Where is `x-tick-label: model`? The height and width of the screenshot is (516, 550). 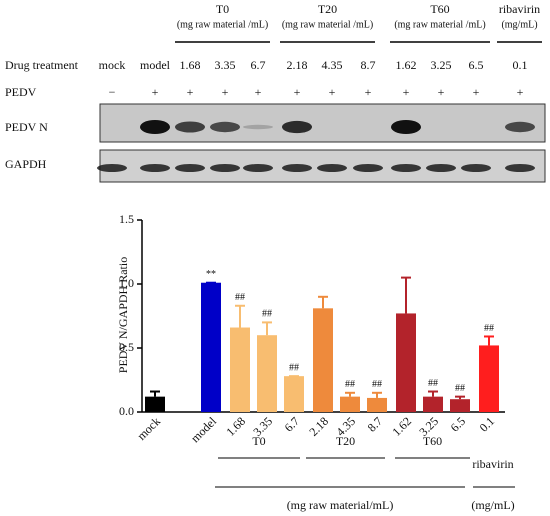
x-tick-label: model is located at coordinates (204, 430).